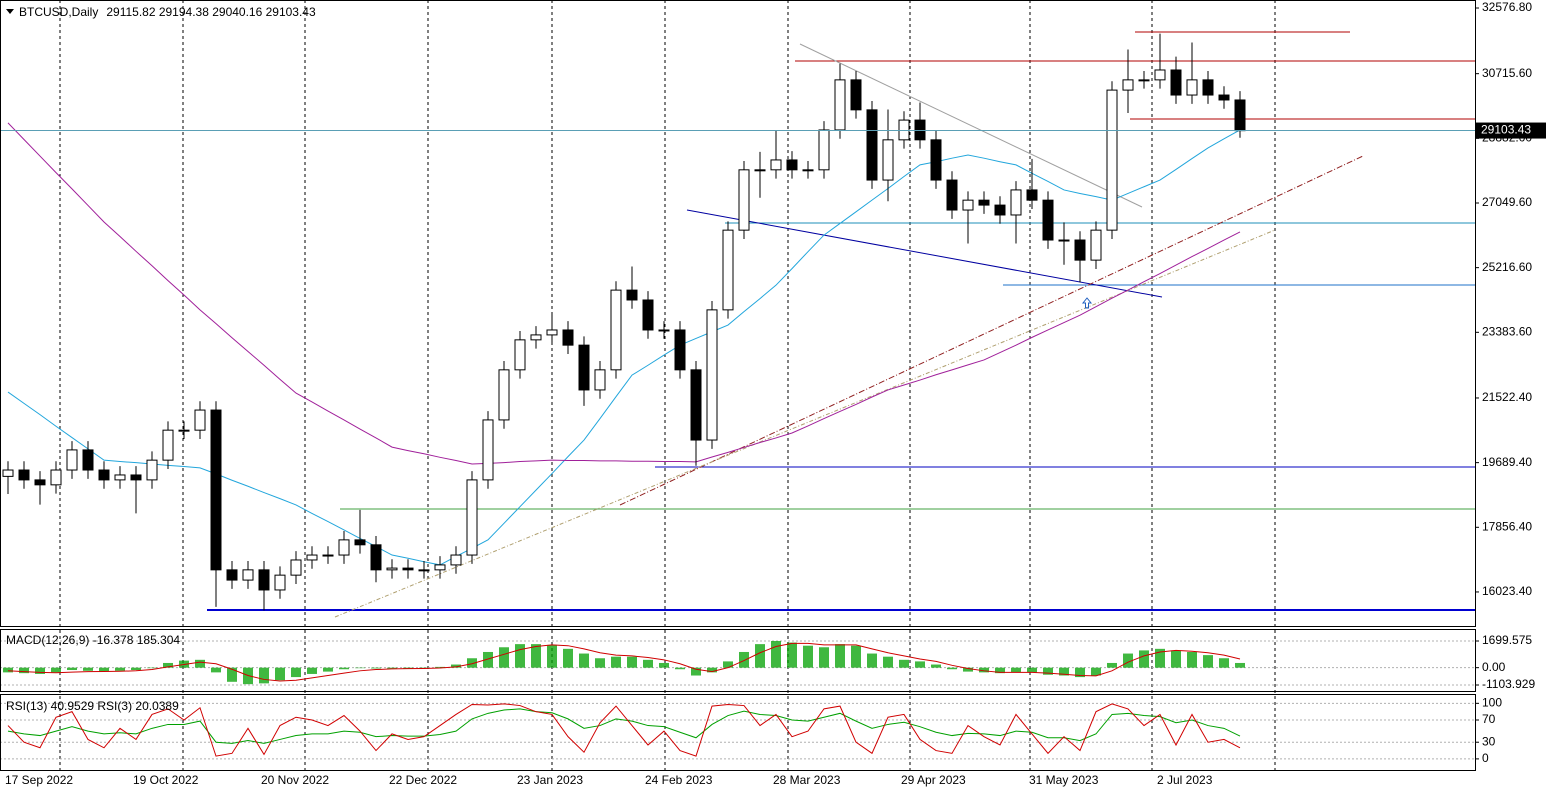 The height and width of the screenshot is (795, 1554). What do you see at coordinates (1507, 640) in the screenshot?
I see `y-tick-label: 1699.575` at bounding box center [1507, 640].